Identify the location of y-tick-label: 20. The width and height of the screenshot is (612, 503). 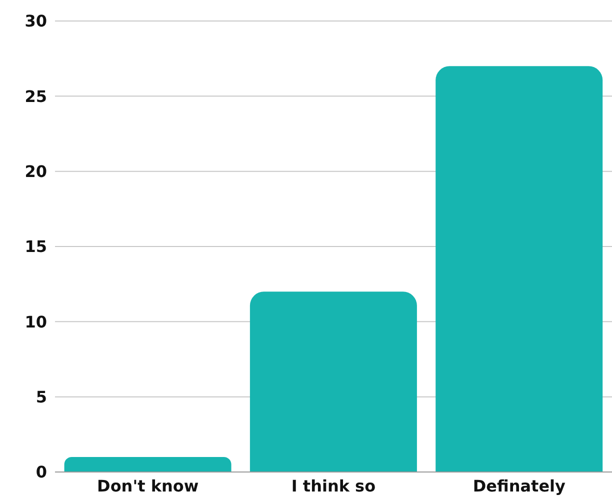
(35, 172).